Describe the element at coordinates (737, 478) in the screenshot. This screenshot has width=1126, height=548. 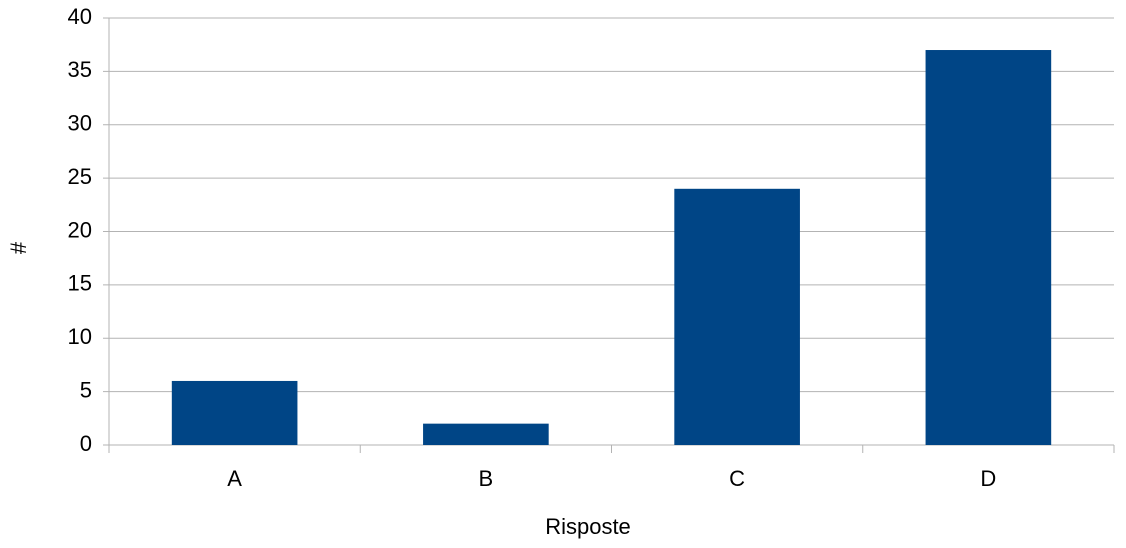
I see `x-tick-label: C` at that location.